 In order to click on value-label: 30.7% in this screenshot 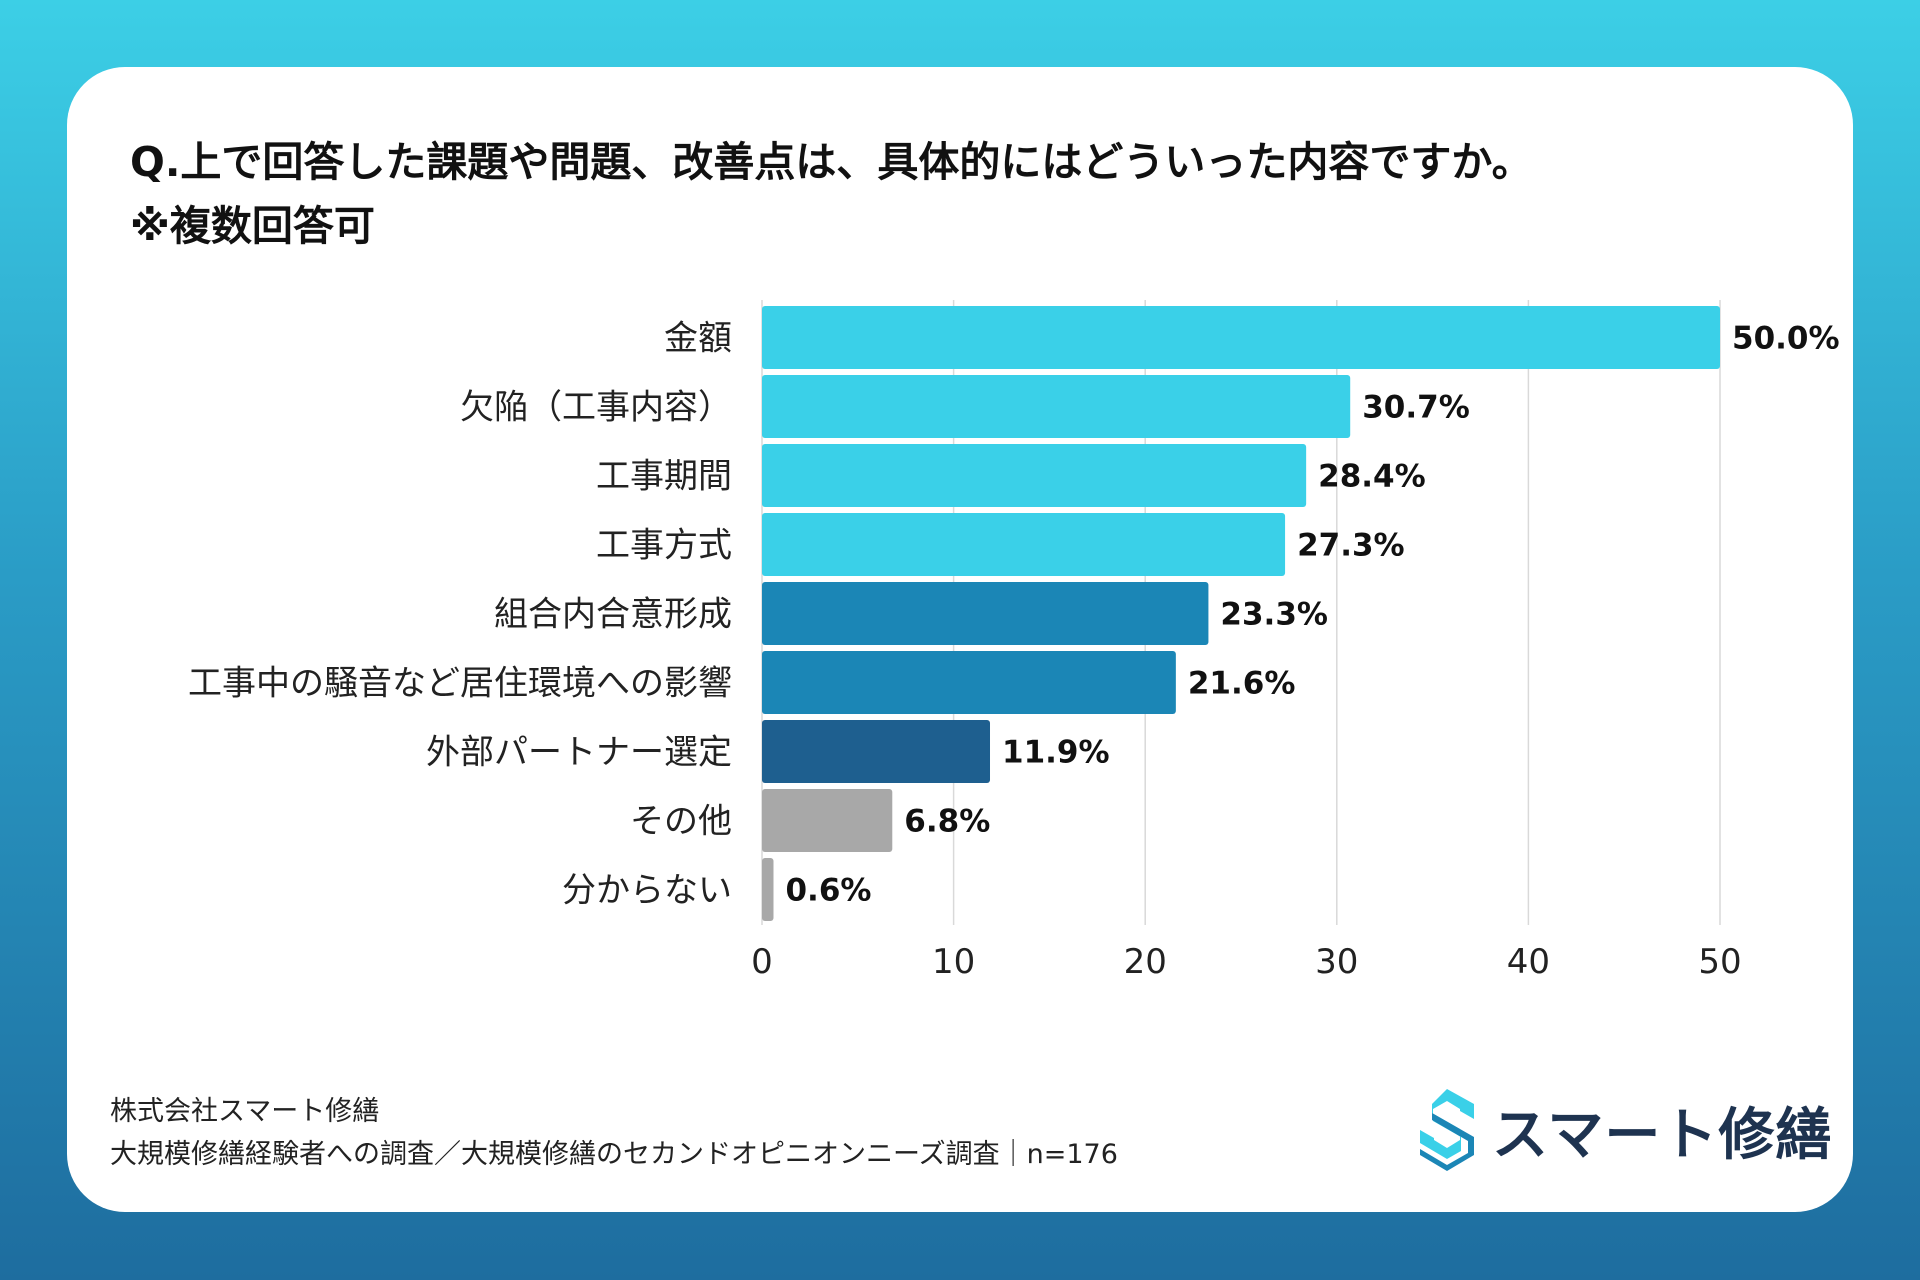, I will do `click(1416, 408)`.